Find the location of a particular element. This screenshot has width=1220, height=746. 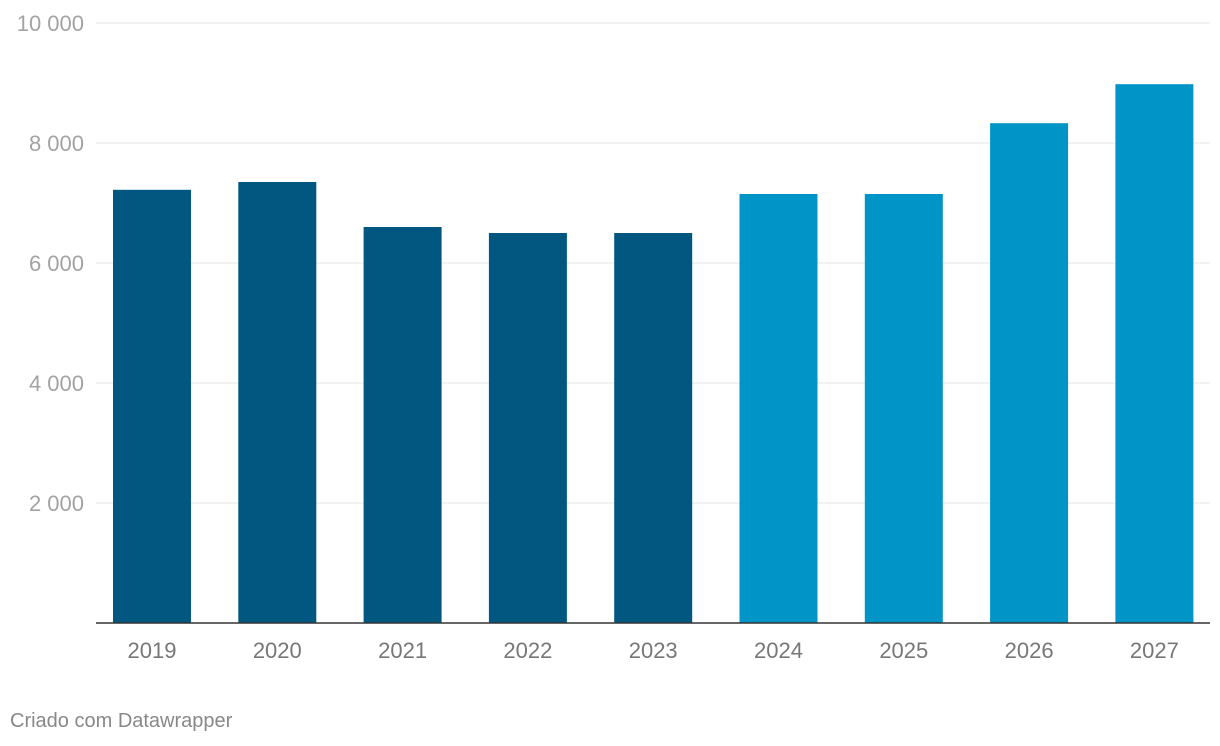

datawrapper-credit: Criado com Datawrapper is located at coordinates (121, 721).